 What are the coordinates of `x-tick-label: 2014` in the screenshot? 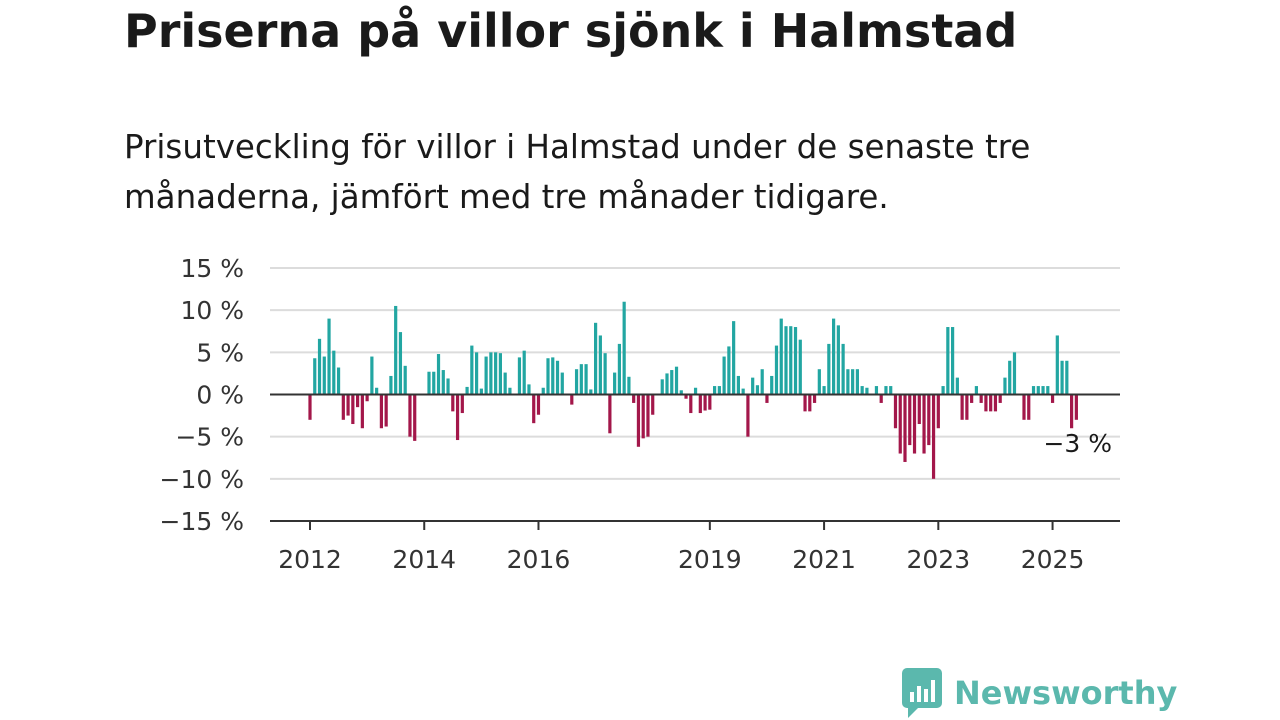 It's located at (424, 559).